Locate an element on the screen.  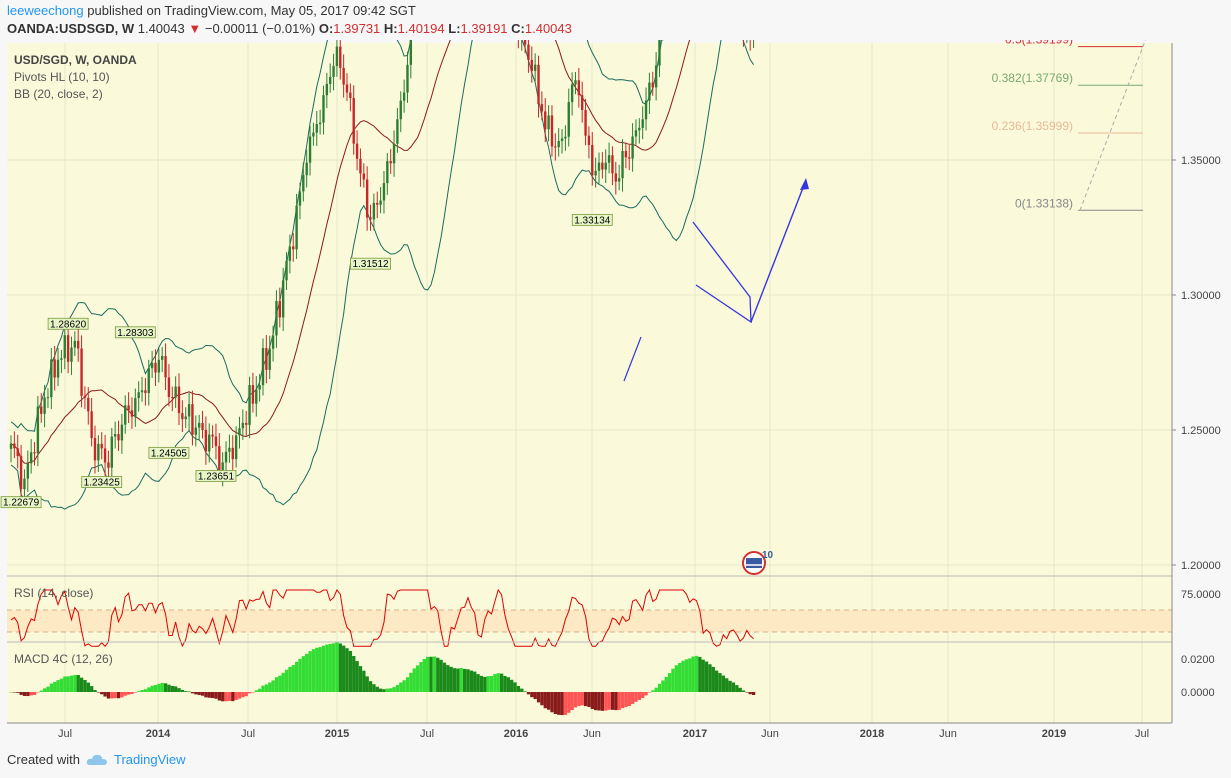
y-tick-label: 1.20000 is located at coordinates (1201, 566).